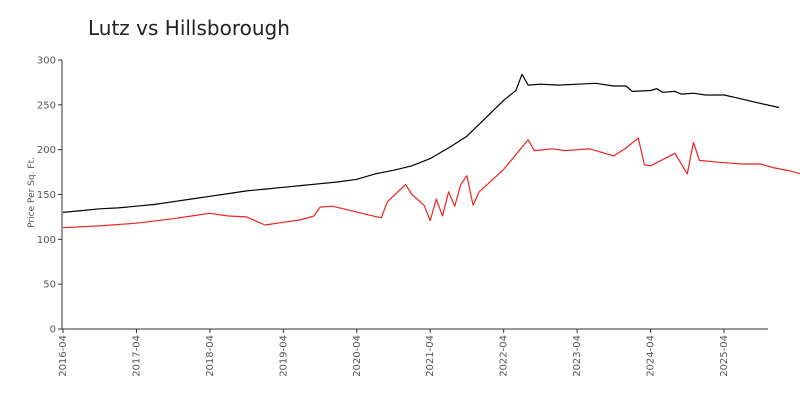 The height and width of the screenshot is (400, 800). I want to click on x-tick-label: 2017-04, so click(136, 356).